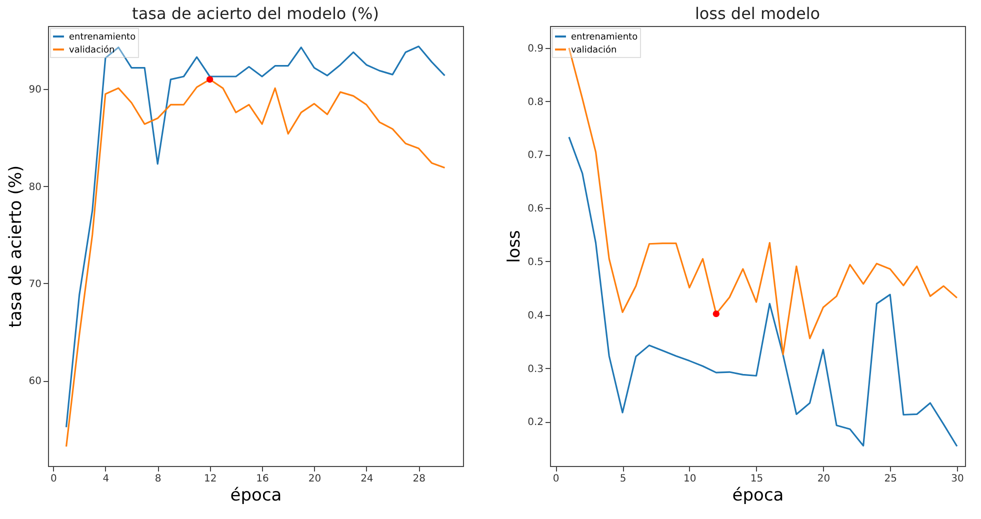  Describe the element at coordinates (35, 187) in the screenshot. I see `y-tick-label: 80` at that location.